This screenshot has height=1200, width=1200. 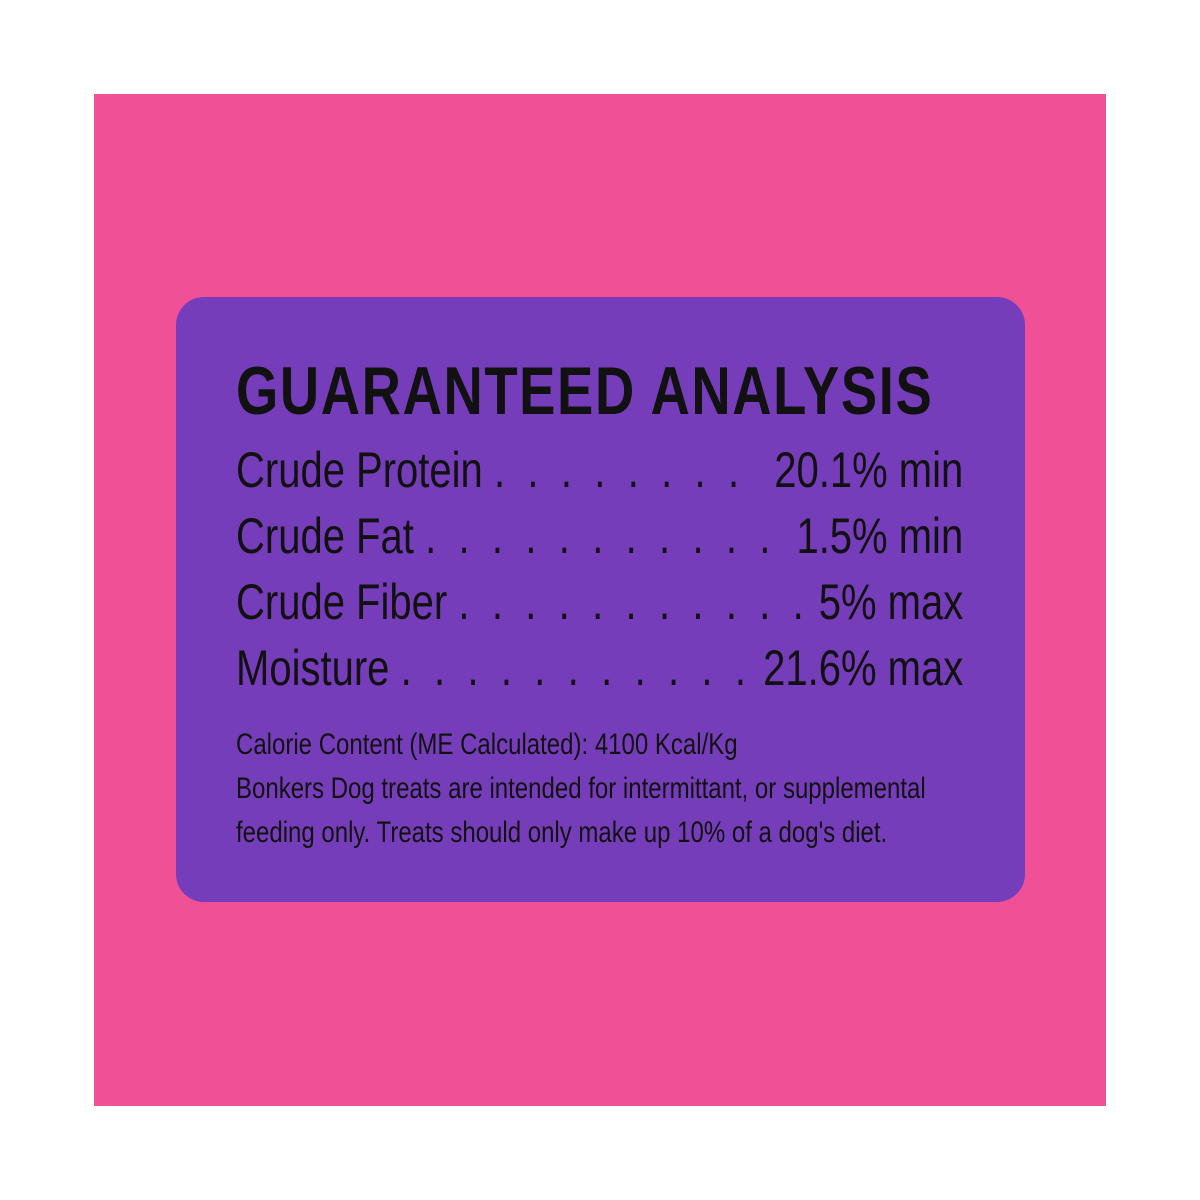 I want to click on analysis-row-protein: Crude Protein 20.1% min, so click(x=599, y=470).